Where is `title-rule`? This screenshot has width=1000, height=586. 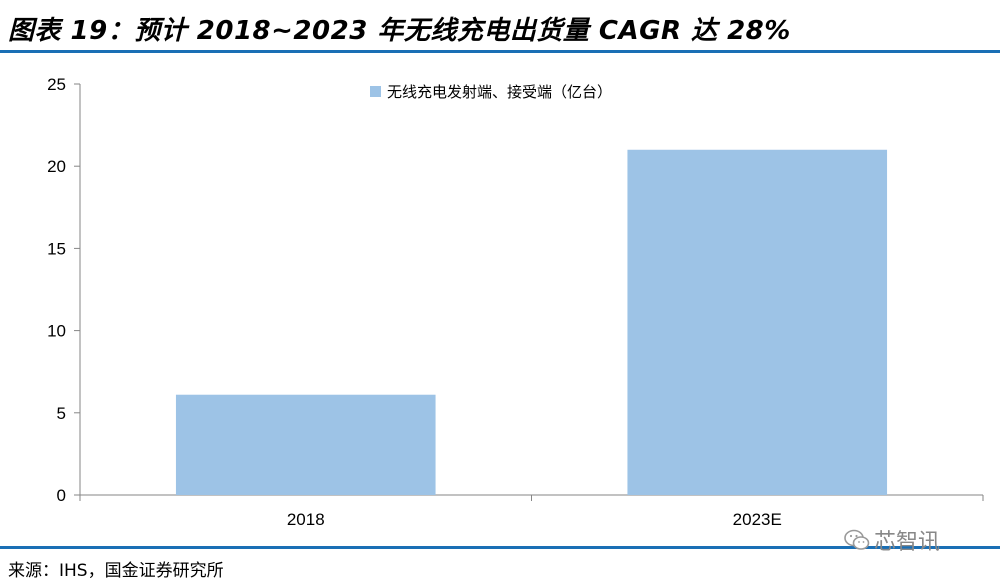 title-rule is located at coordinates (500, 51).